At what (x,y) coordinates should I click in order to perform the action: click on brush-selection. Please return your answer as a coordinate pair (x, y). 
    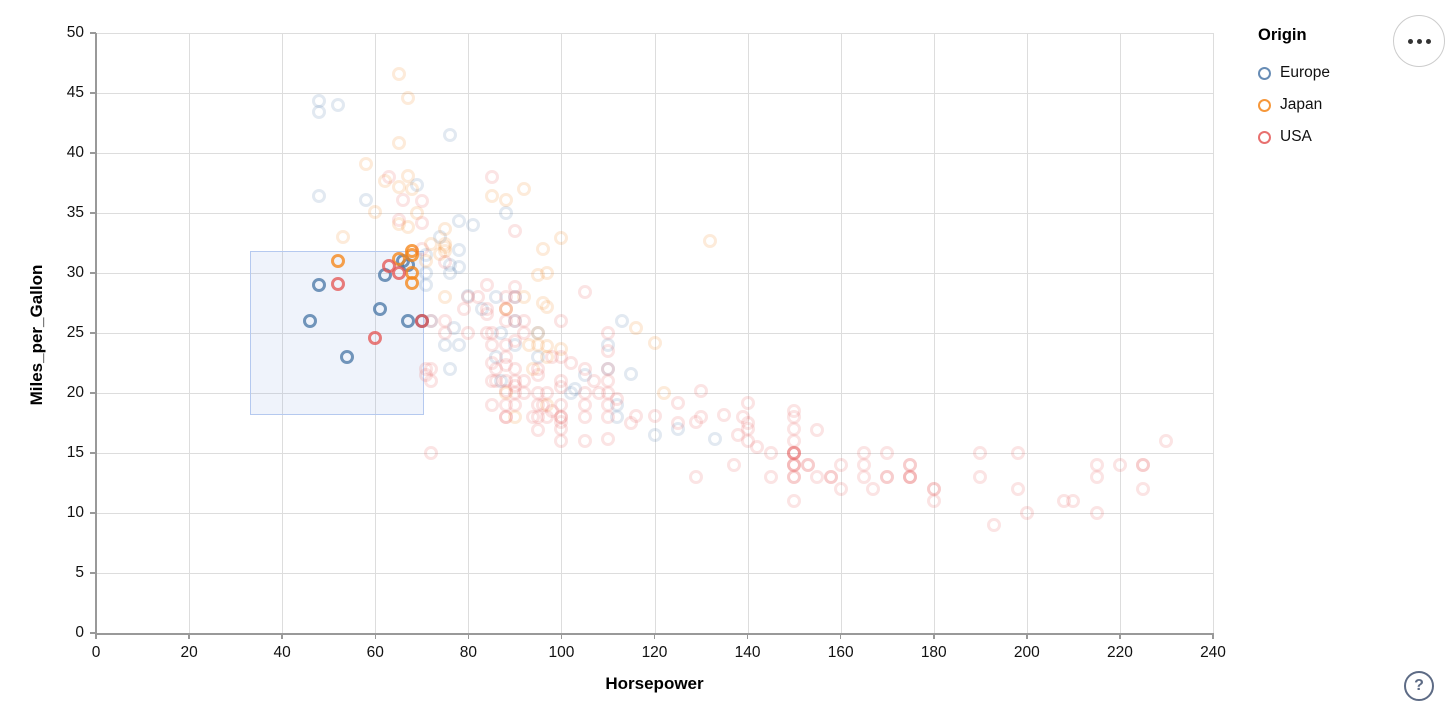
    Looking at the image, I should click on (337, 333).